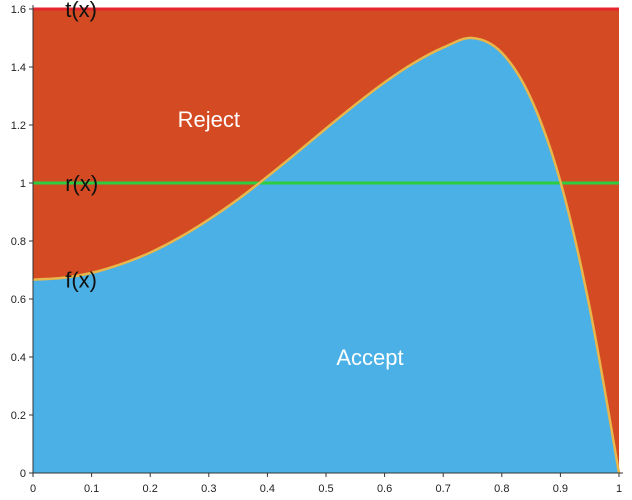  What do you see at coordinates (81, 280) in the screenshot?
I see `curve-label: f(x)` at bounding box center [81, 280].